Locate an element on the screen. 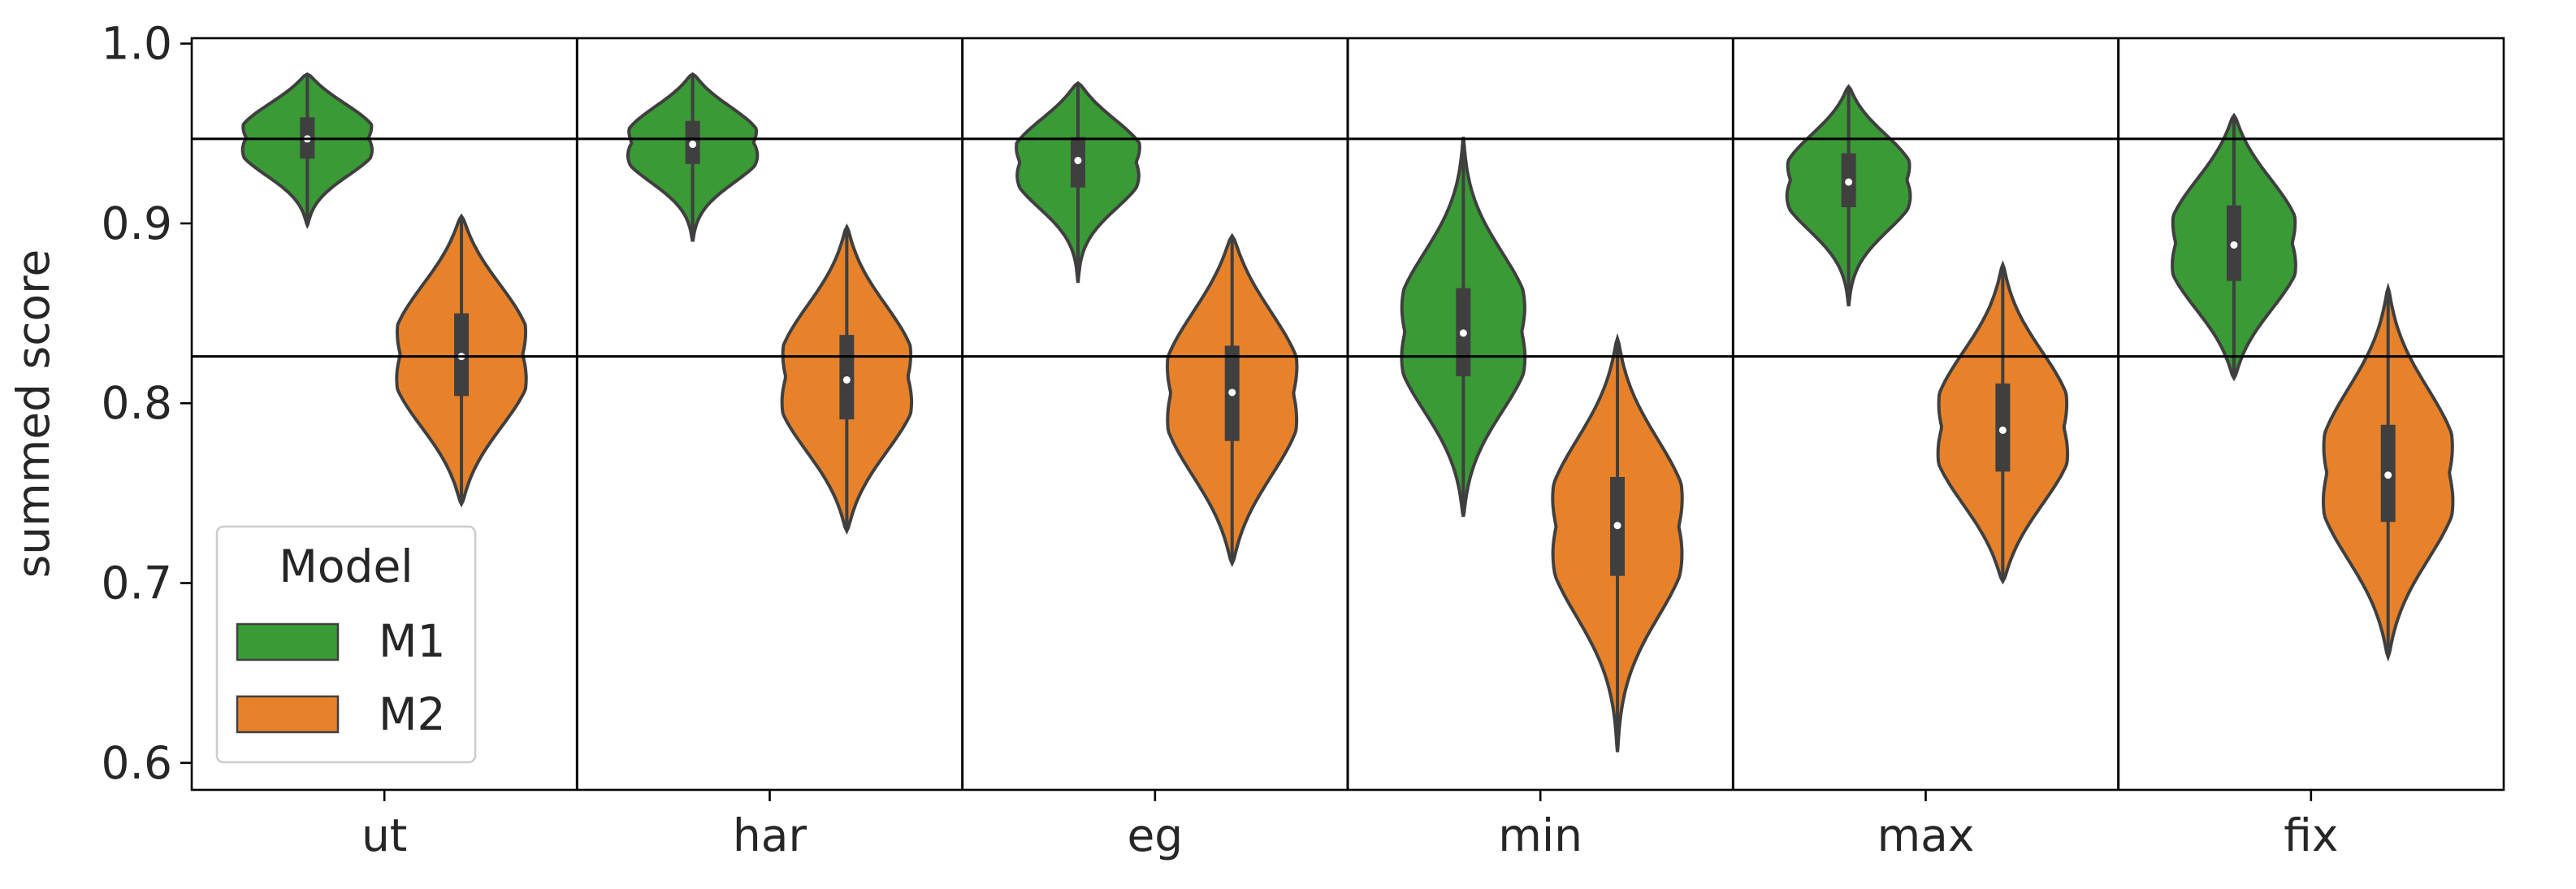  y-tick-label: 0.8 is located at coordinates (137, 403).